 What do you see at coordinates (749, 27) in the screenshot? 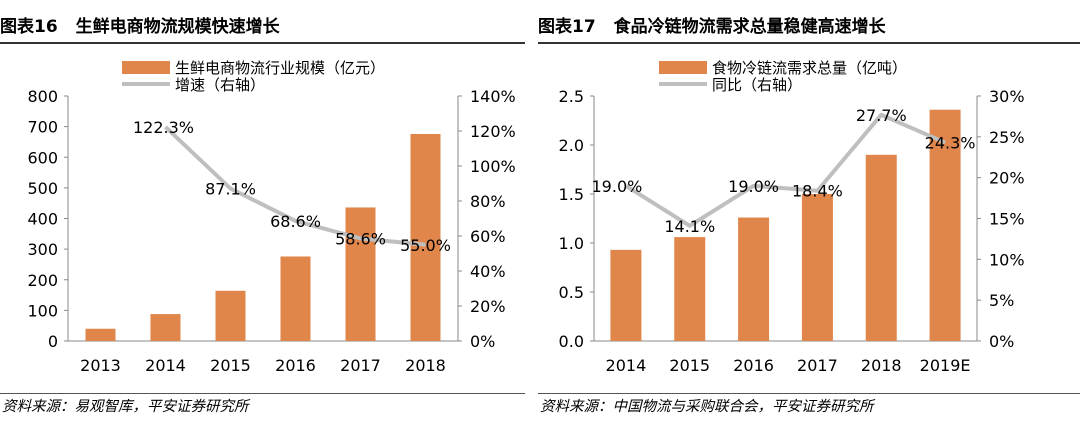
I see `right-title-text: 食品冷链物流需求总量稳健高速增长` at bounding box center [749, 27].